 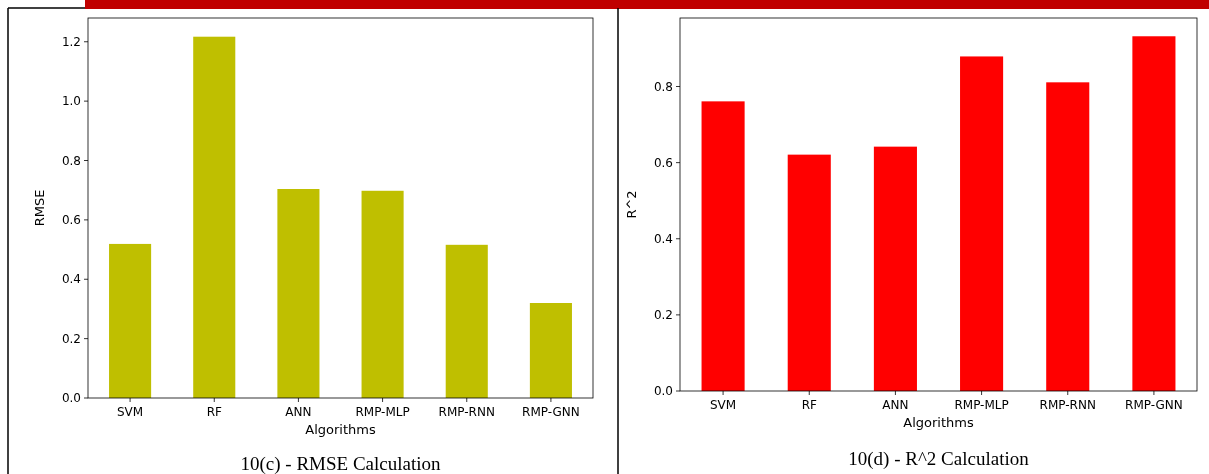 I want to click on text: 10(d) - R^2 Calculation, so click(x=939, y=459).